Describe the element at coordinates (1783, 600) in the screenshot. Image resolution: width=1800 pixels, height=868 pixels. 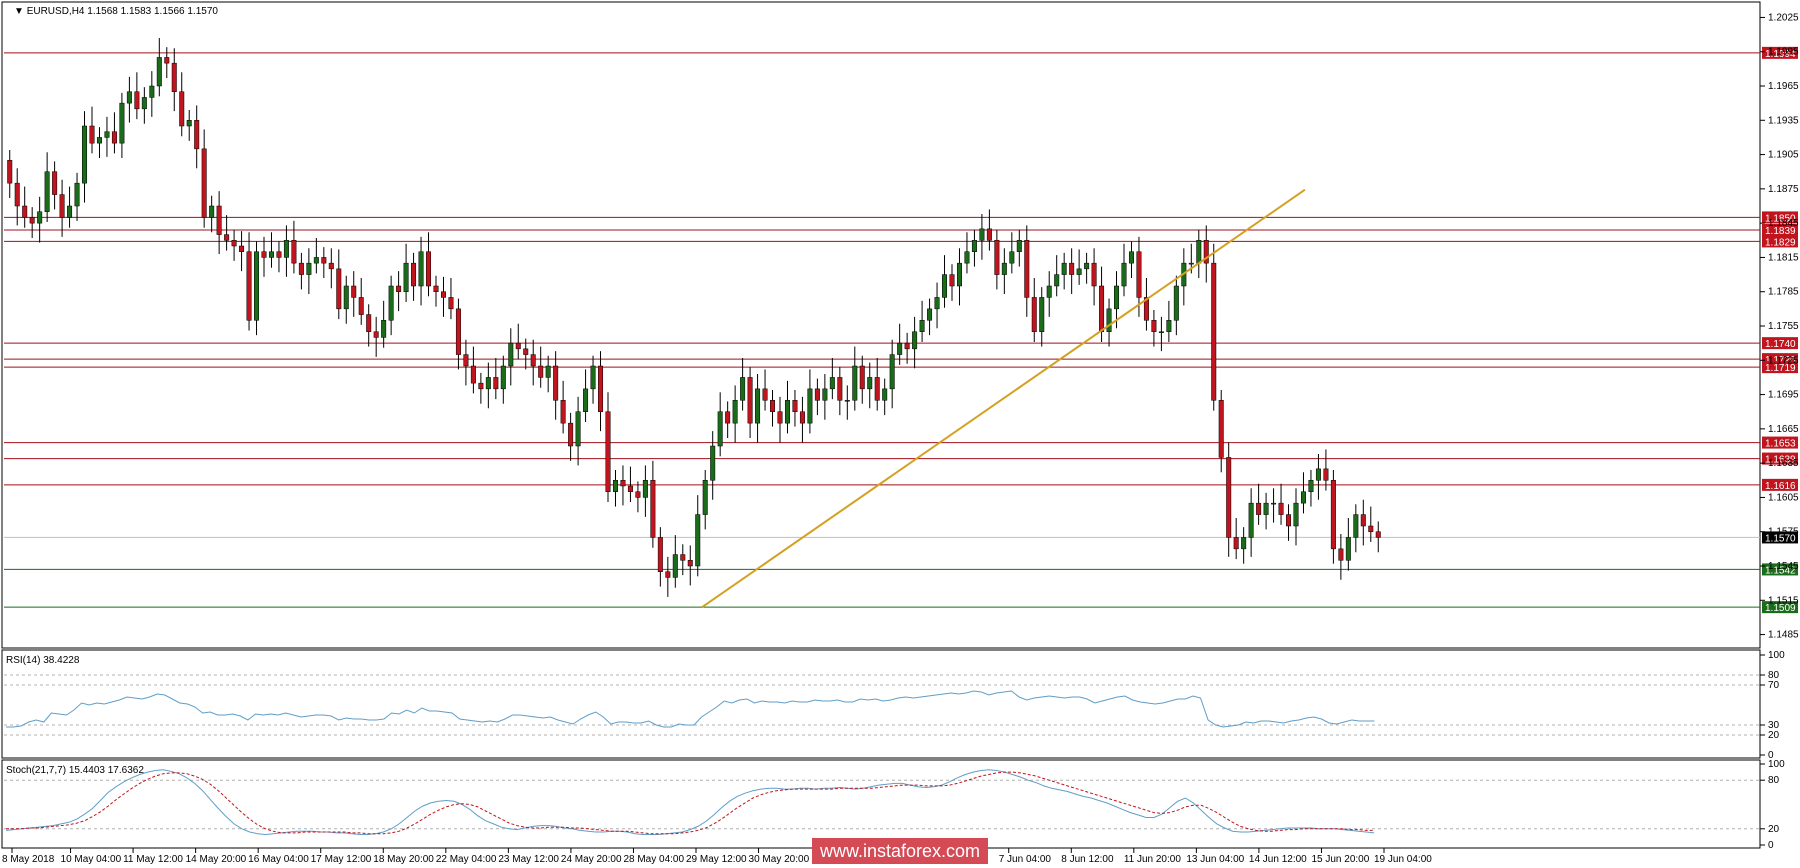
I see `price-tick-label: 1.1515` at that location.